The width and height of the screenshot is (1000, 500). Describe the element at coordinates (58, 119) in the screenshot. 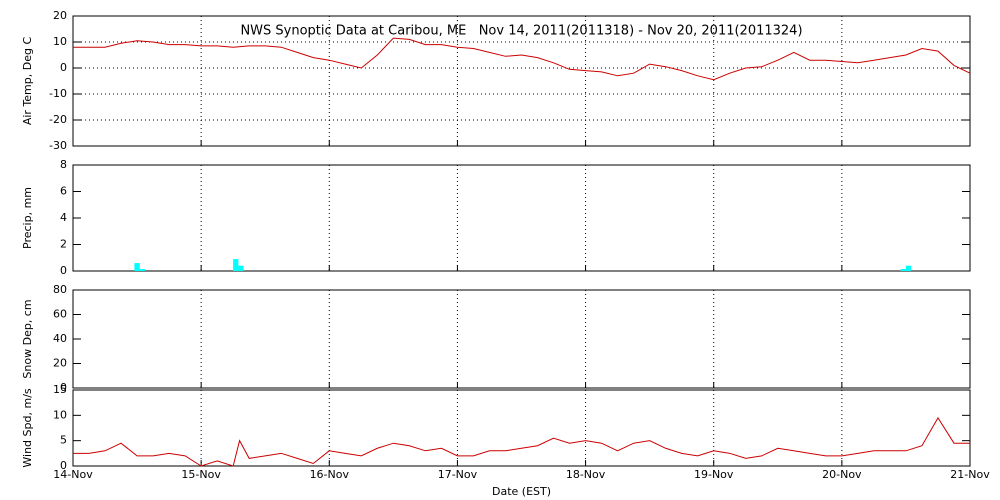

I see `y-tick-label: -20` at that location.